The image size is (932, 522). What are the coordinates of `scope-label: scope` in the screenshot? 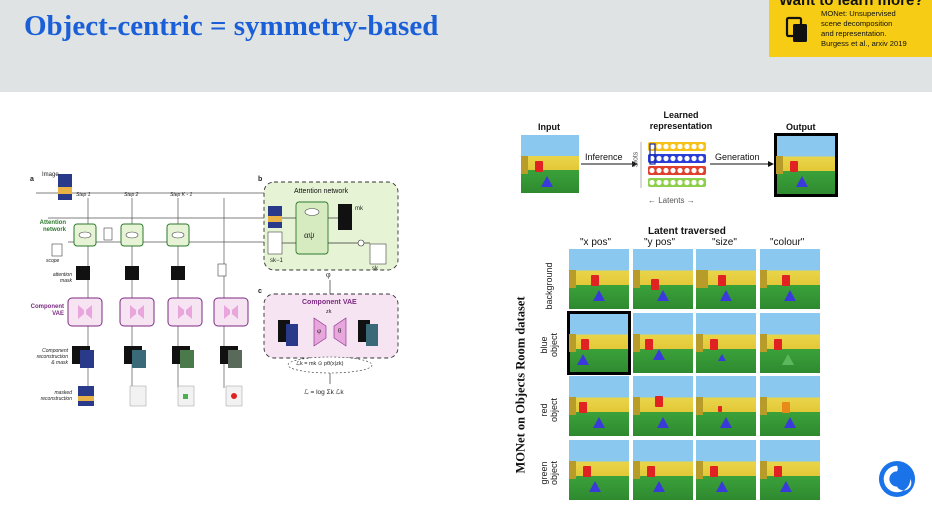 It's located at (53, 261).